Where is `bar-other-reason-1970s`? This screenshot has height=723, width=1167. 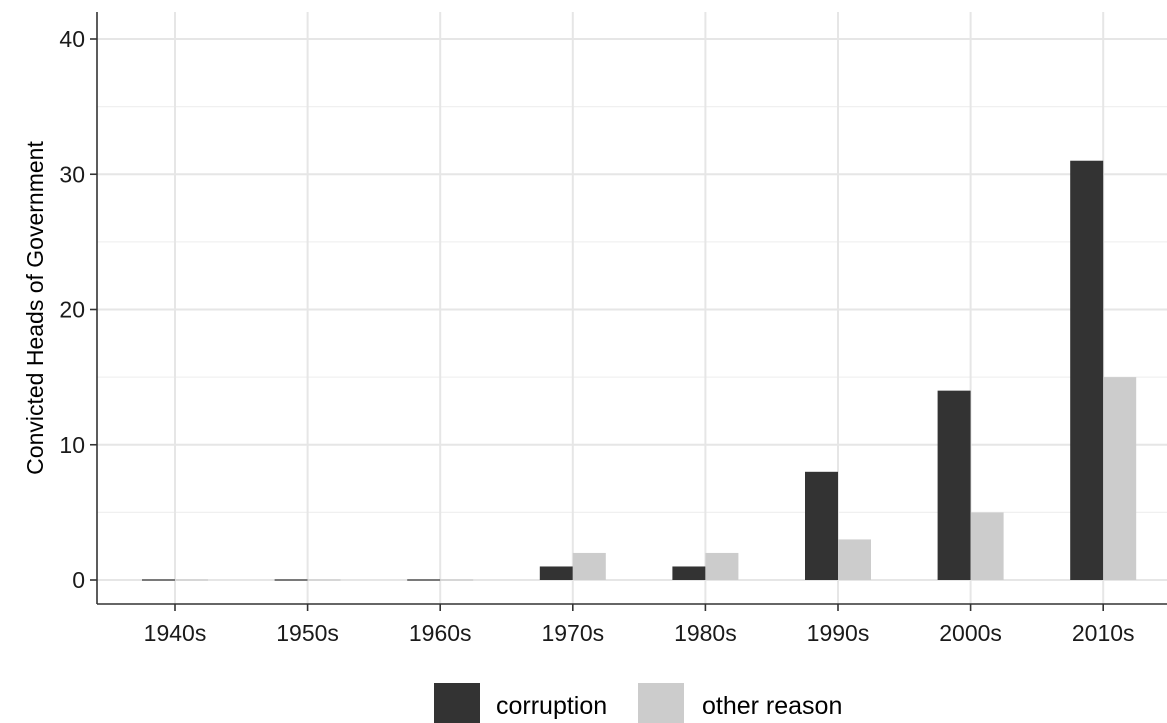
bar-other-reason-1970s is located at coordinates (589, 566).